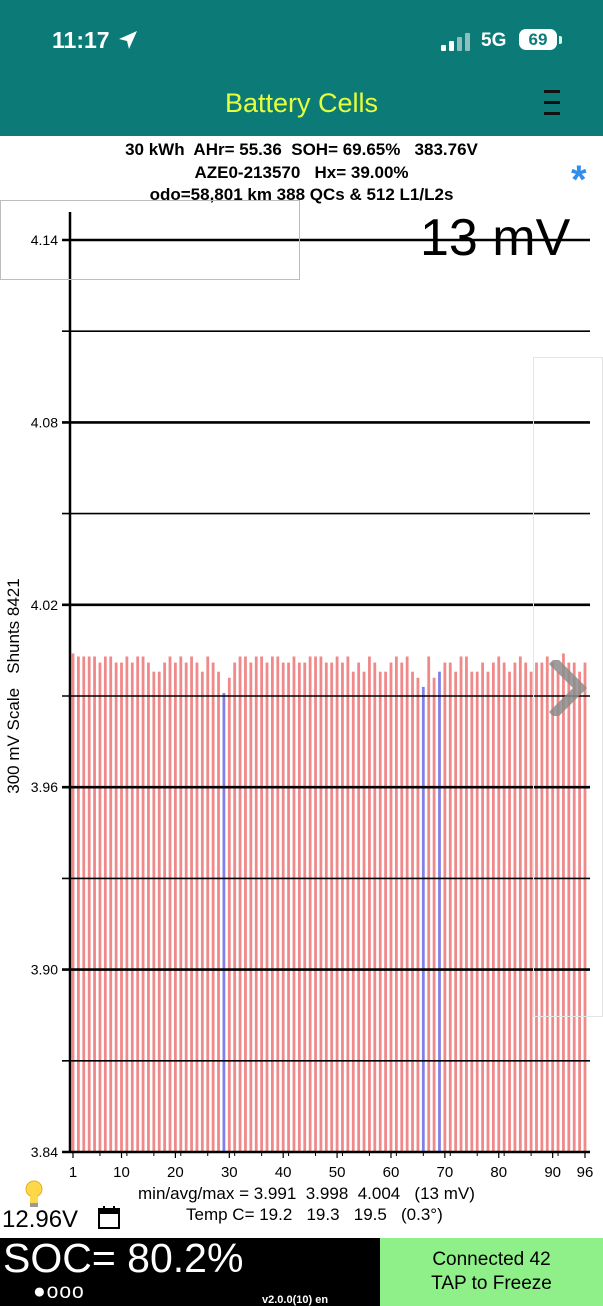 This screenshot has height=1306, width=603. What do you see at coordinates (445, 1172) in the screenshot?
I see `x-tick-label: 70` at bounding box center [445, 1172].